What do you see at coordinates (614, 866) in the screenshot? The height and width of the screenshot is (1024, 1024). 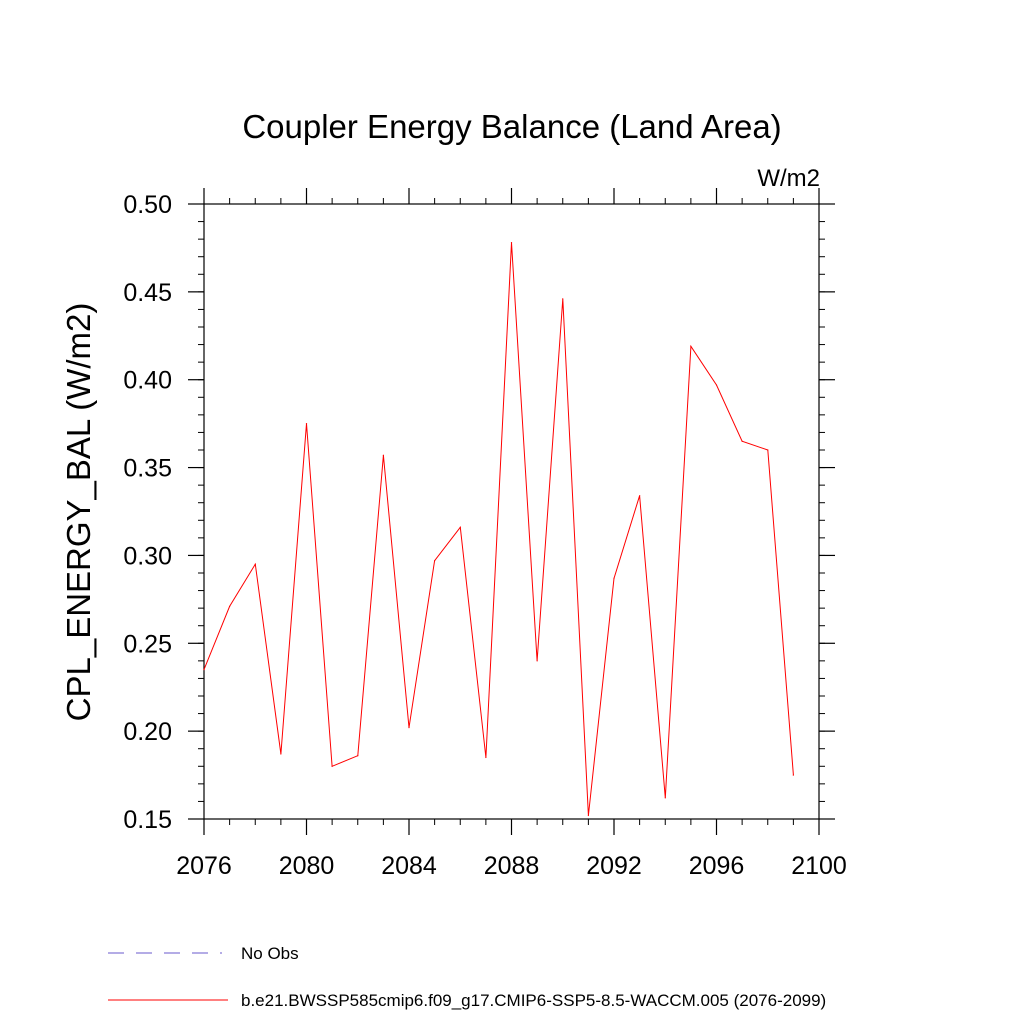 I see `x-tick-label: 2092` at bounding box center [614, 866].